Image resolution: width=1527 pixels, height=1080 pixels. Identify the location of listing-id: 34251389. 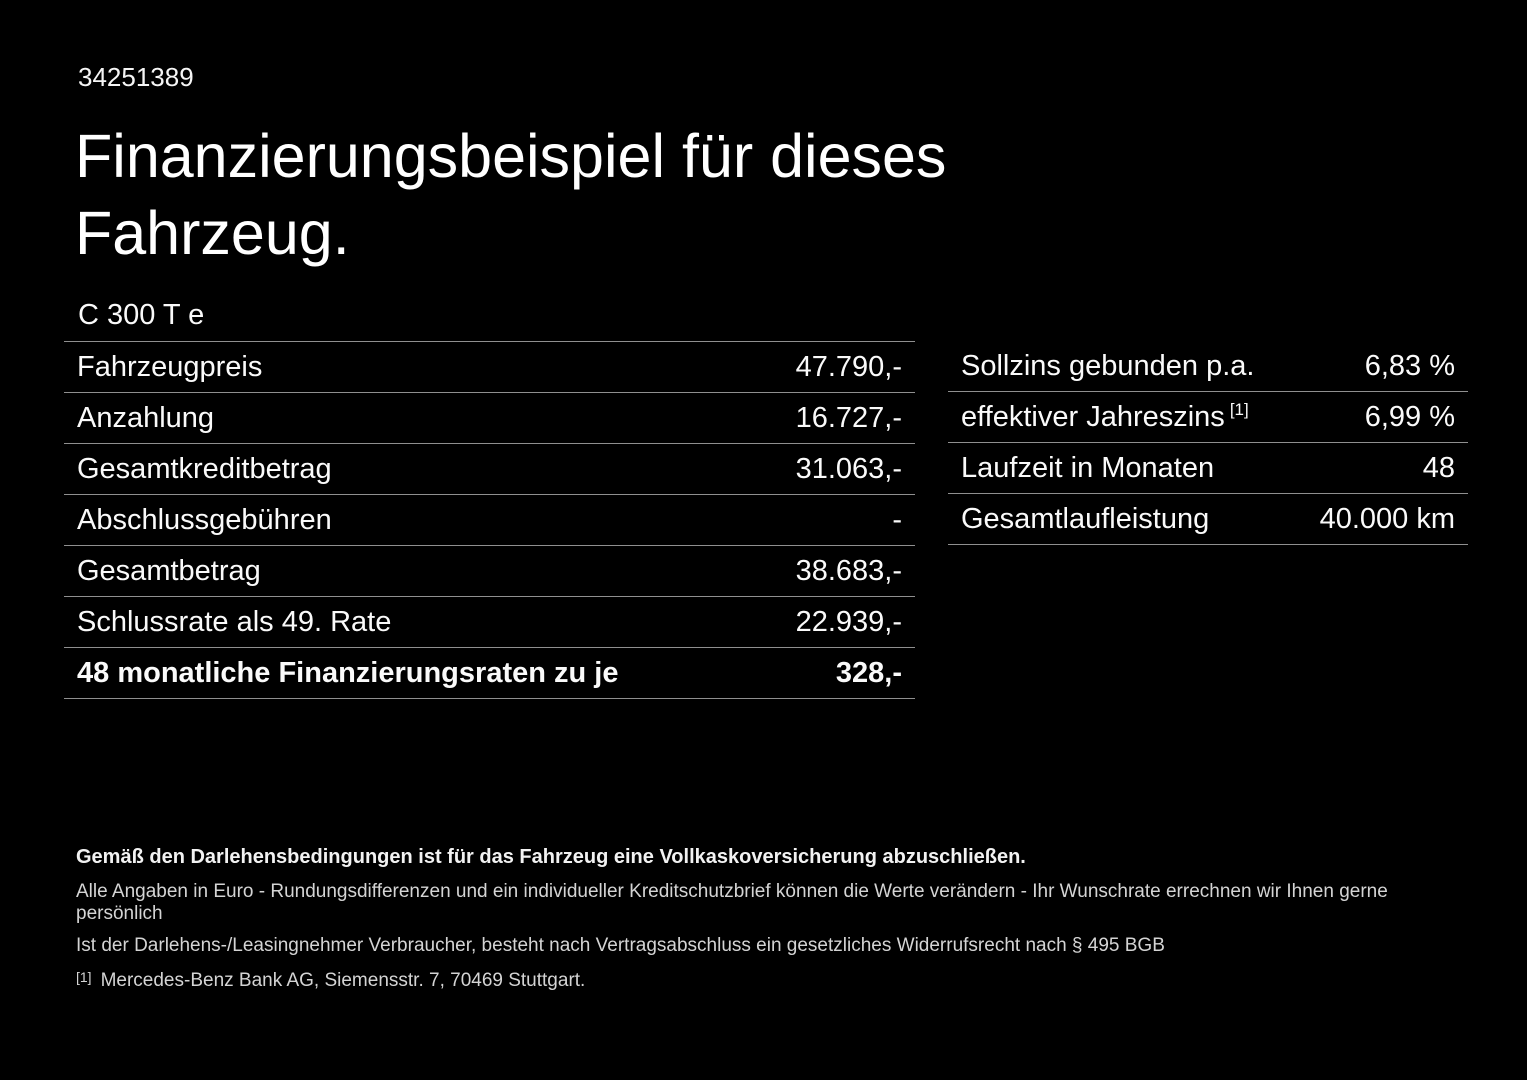
(136, 77).